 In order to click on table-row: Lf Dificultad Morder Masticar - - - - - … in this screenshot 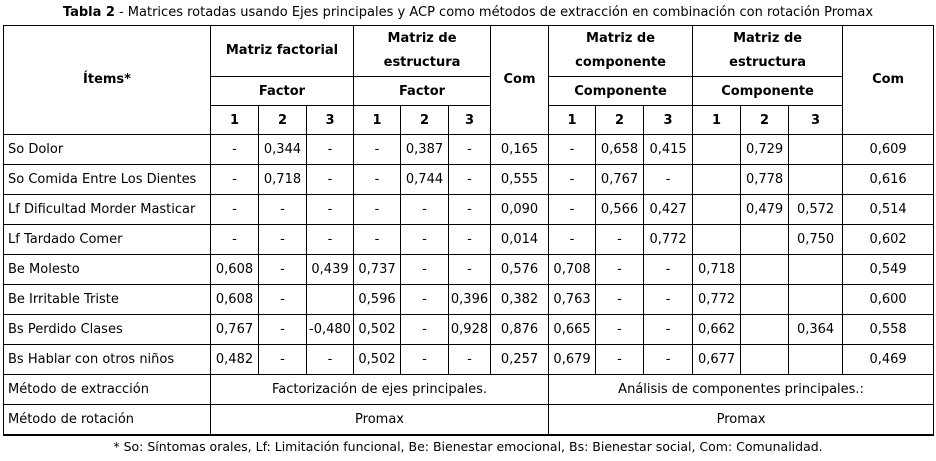, I will do `click(469, 209)`.